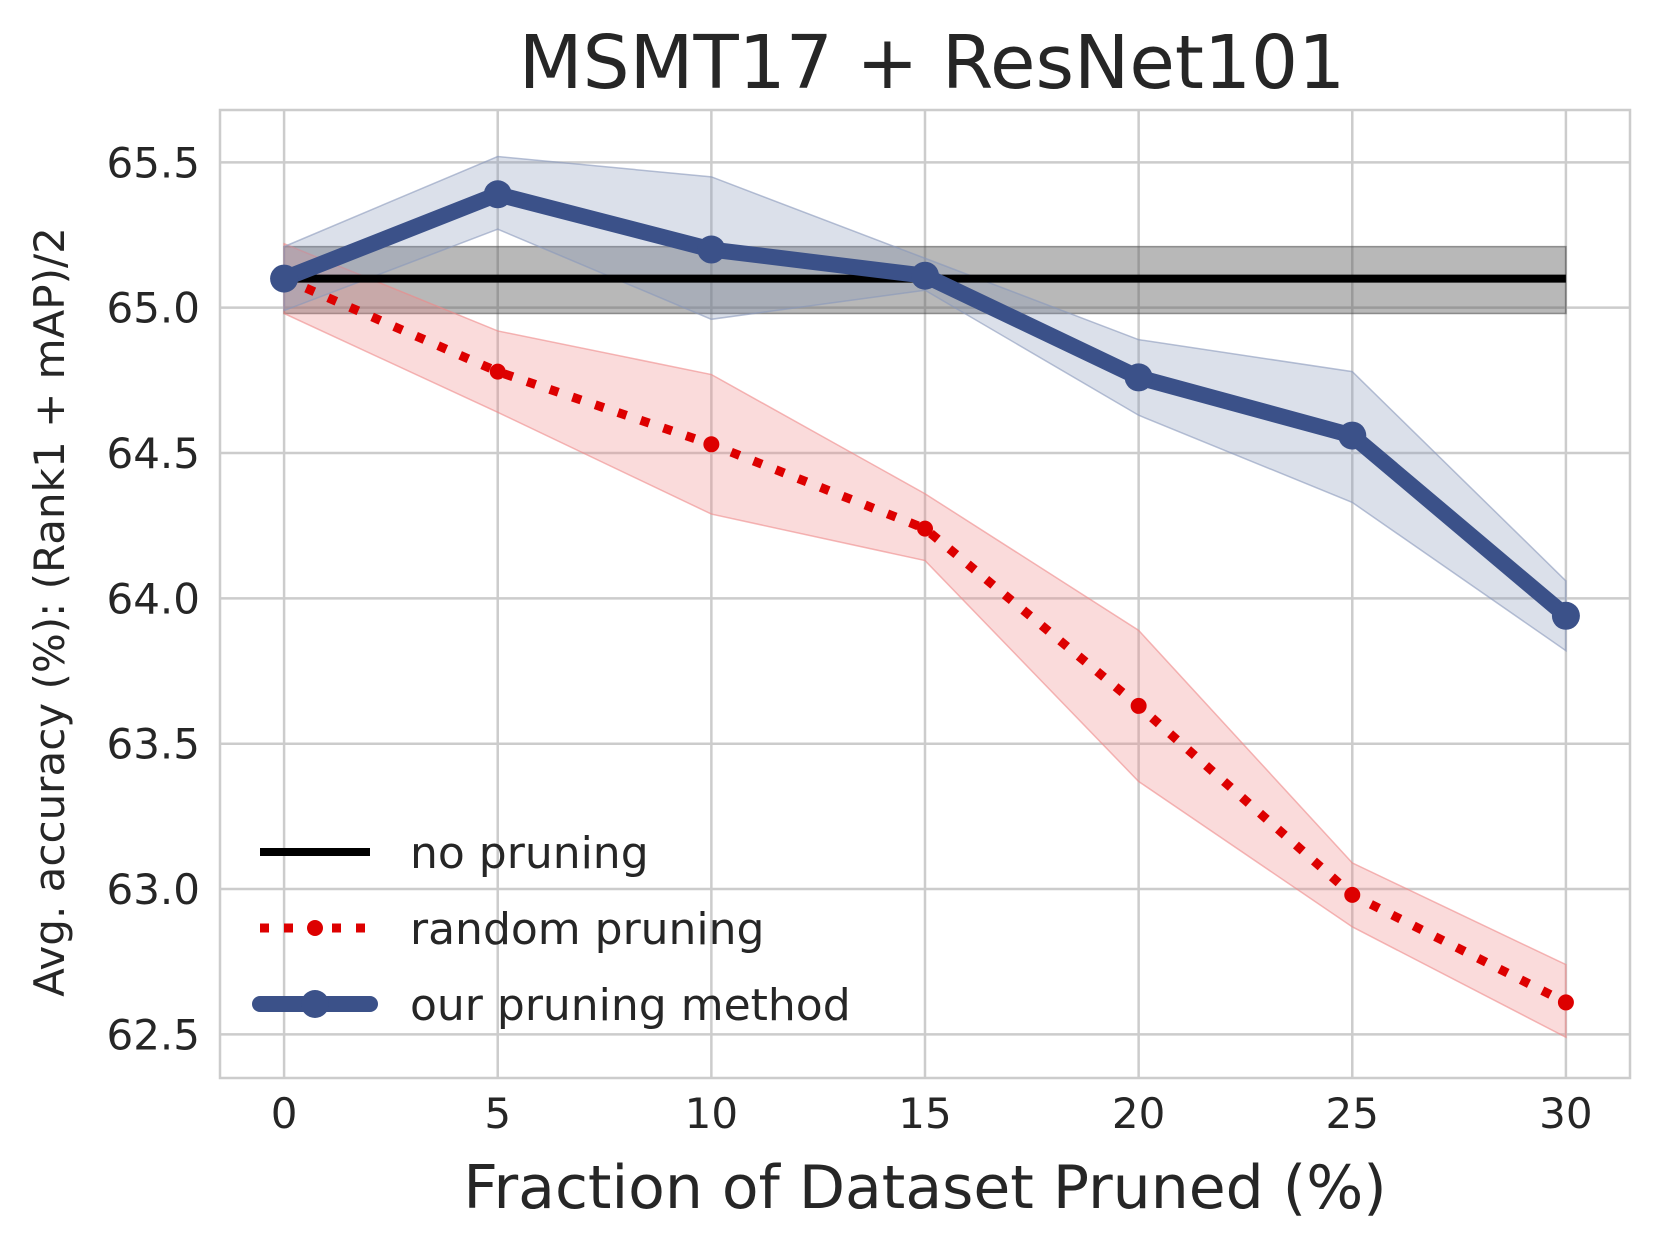 Image resolution: width=1662 pixels, height=1239 pixels. Describe the element at coordinates (153, 744) in the screenshot. I see `y-tick-label: 63.5` at that location.